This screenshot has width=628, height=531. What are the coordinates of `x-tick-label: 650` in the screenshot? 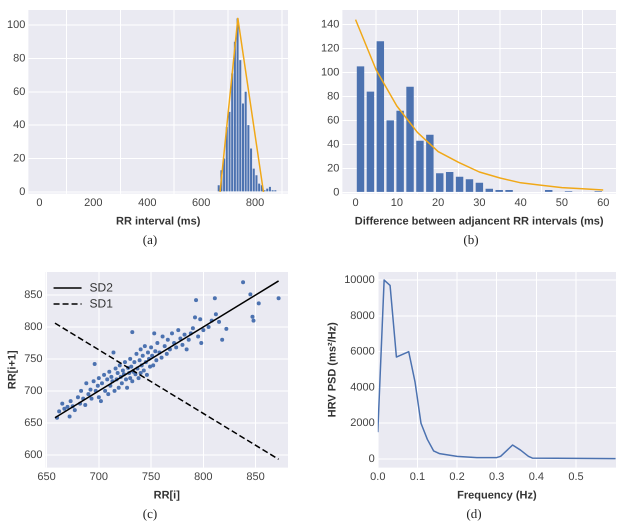 It's located at (46, 477).